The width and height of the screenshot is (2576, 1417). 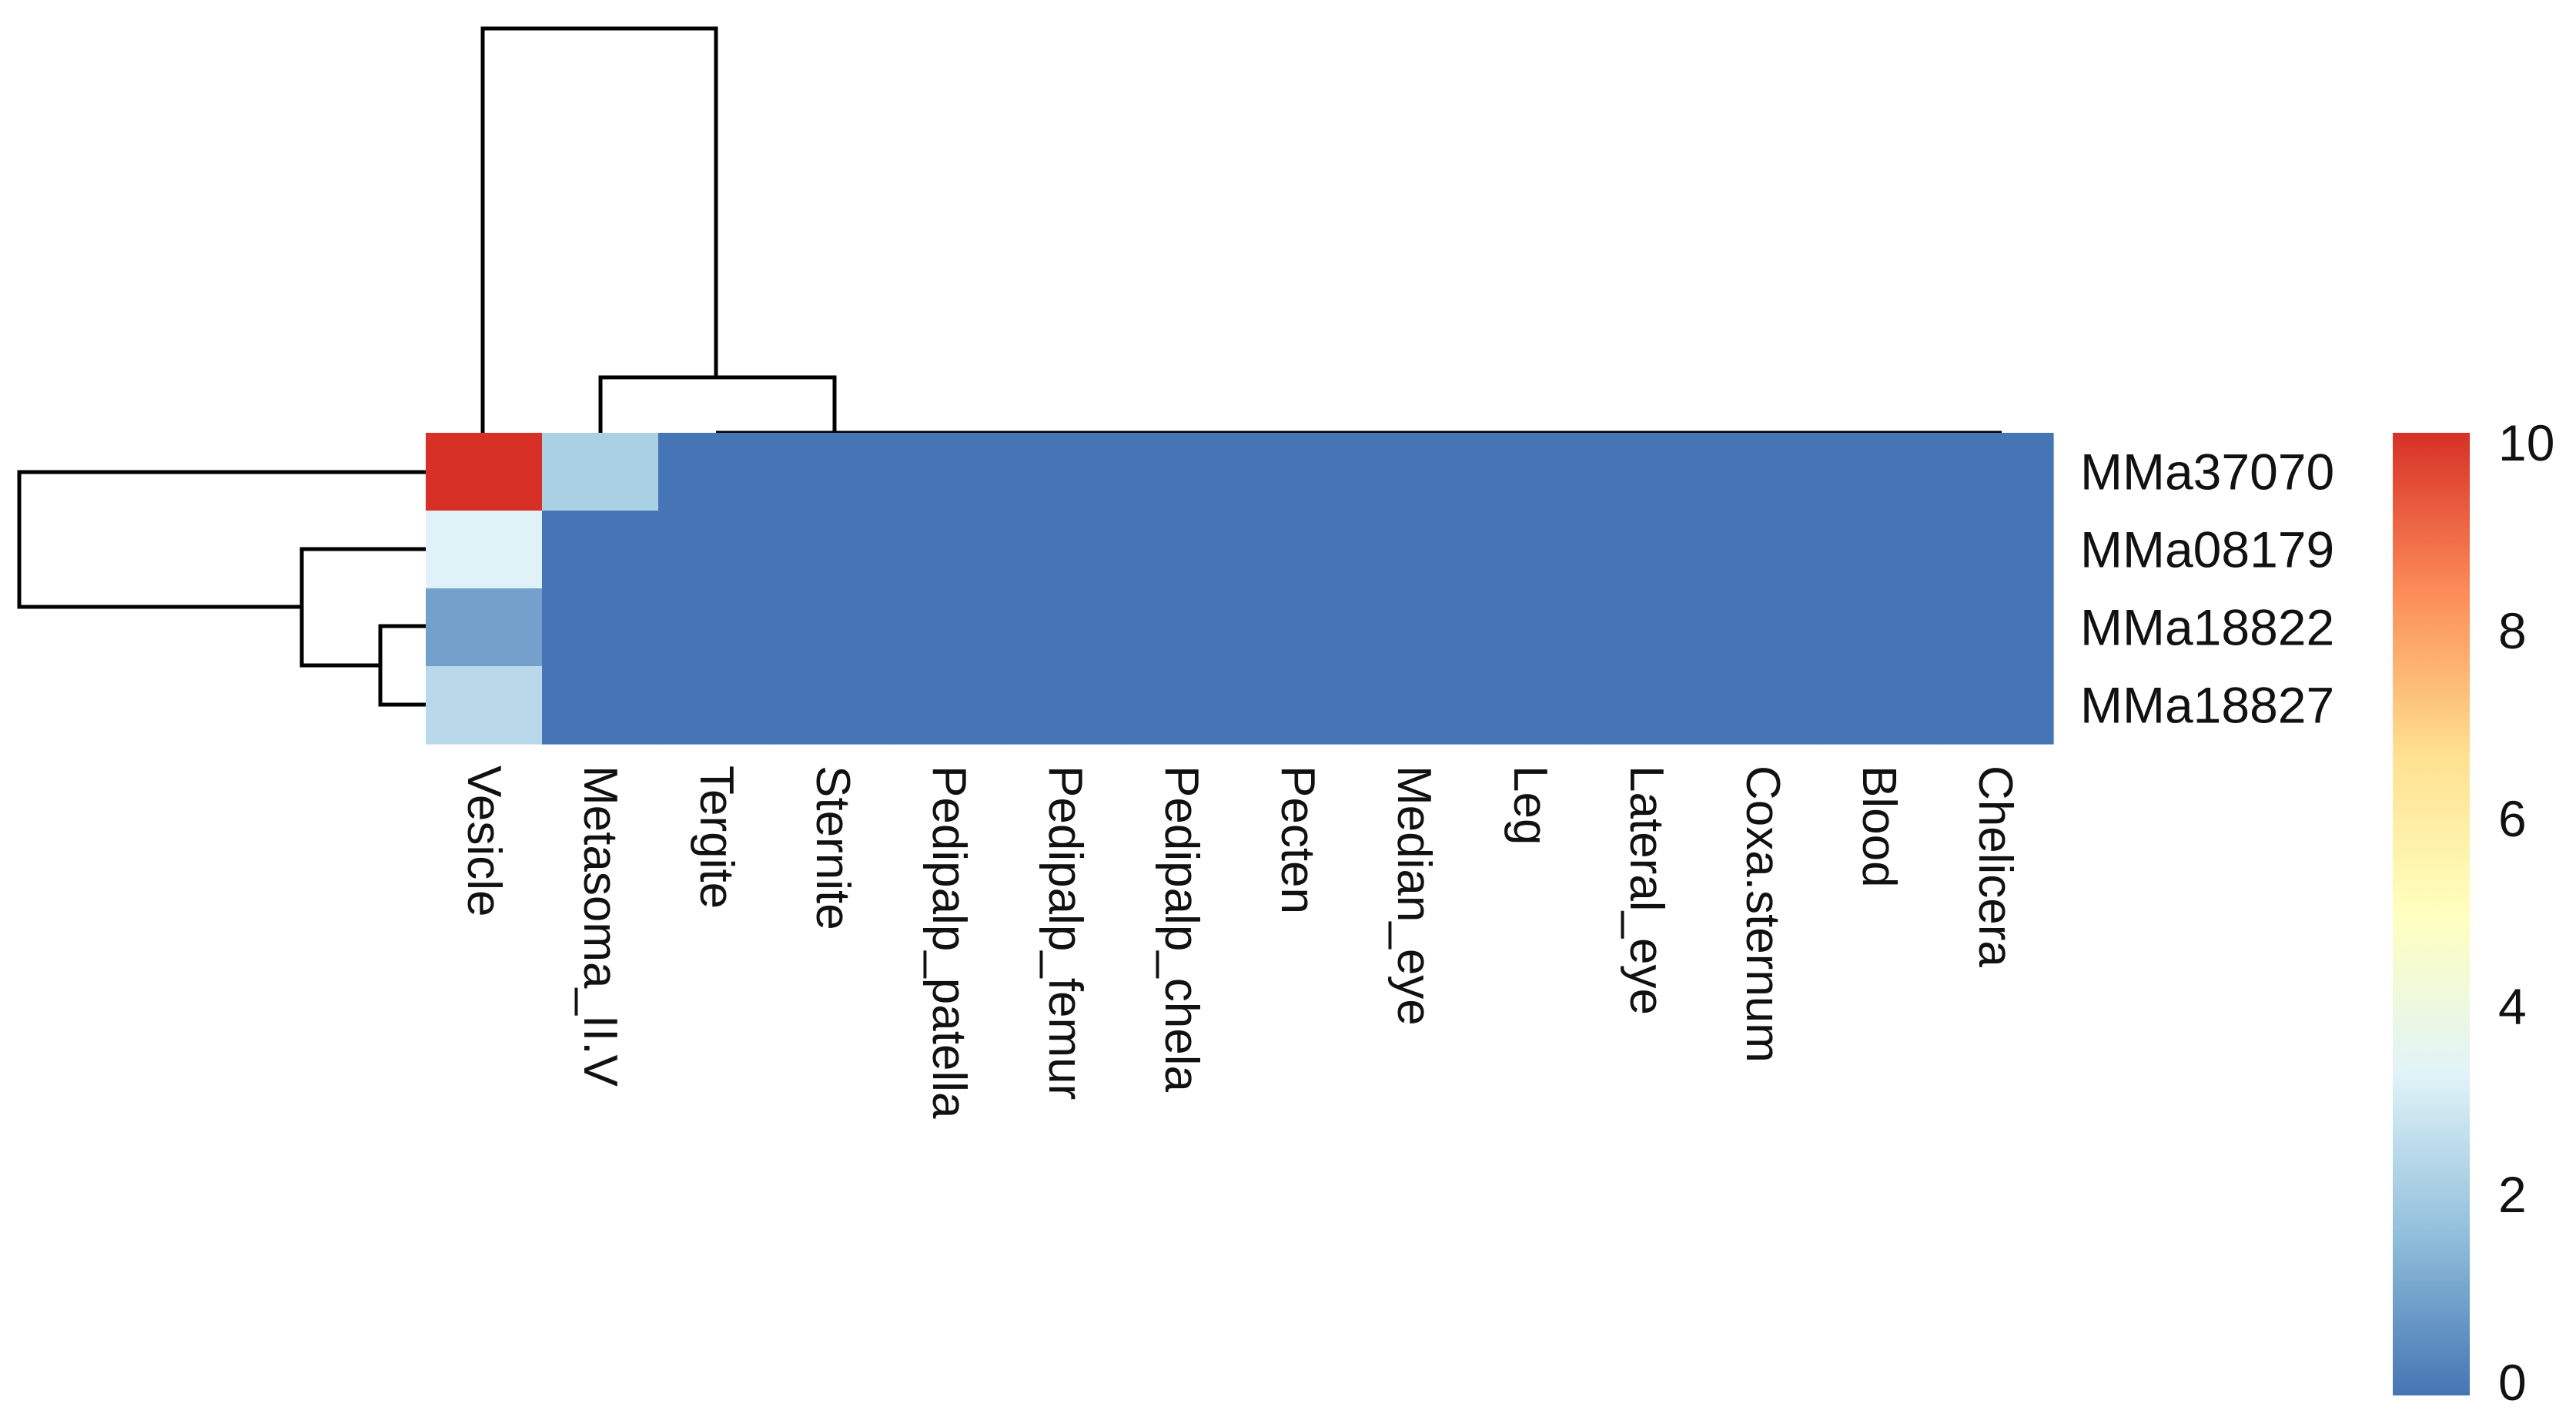 What do you see at coordinates (2431, 914) in the screenshot?
I see `color-legend-bar` at bounding box center [2431, 914].